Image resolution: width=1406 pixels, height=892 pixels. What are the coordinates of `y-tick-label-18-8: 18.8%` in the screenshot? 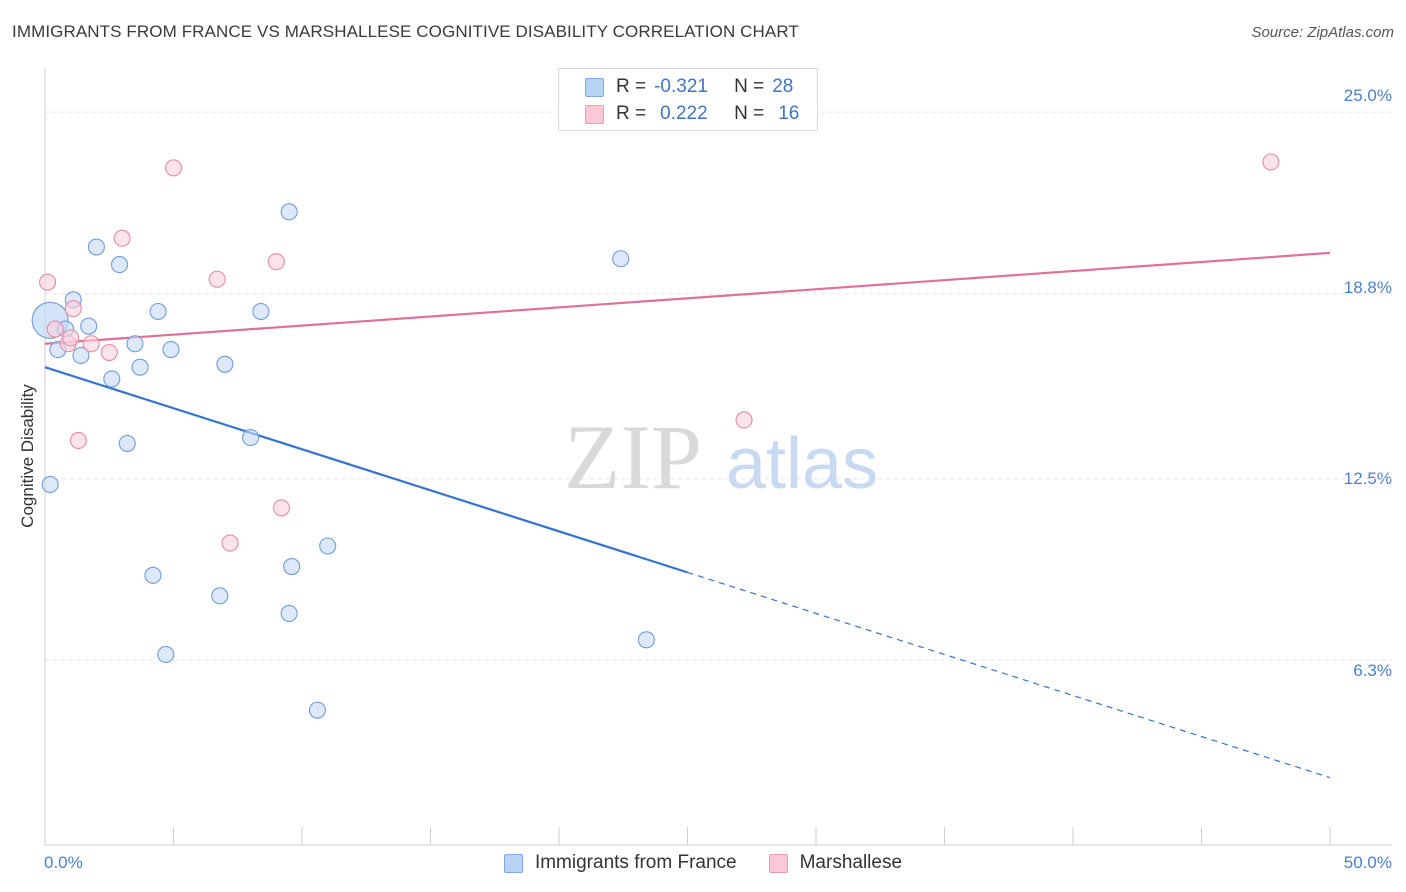 It's located at (1367, 287).